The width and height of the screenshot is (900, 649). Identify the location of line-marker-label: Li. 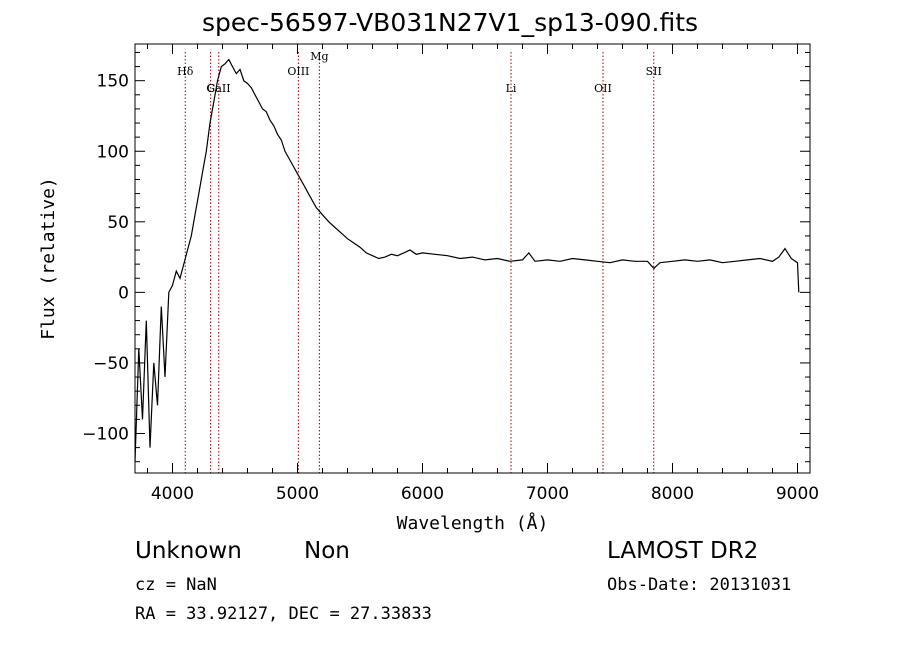
(511, 88).